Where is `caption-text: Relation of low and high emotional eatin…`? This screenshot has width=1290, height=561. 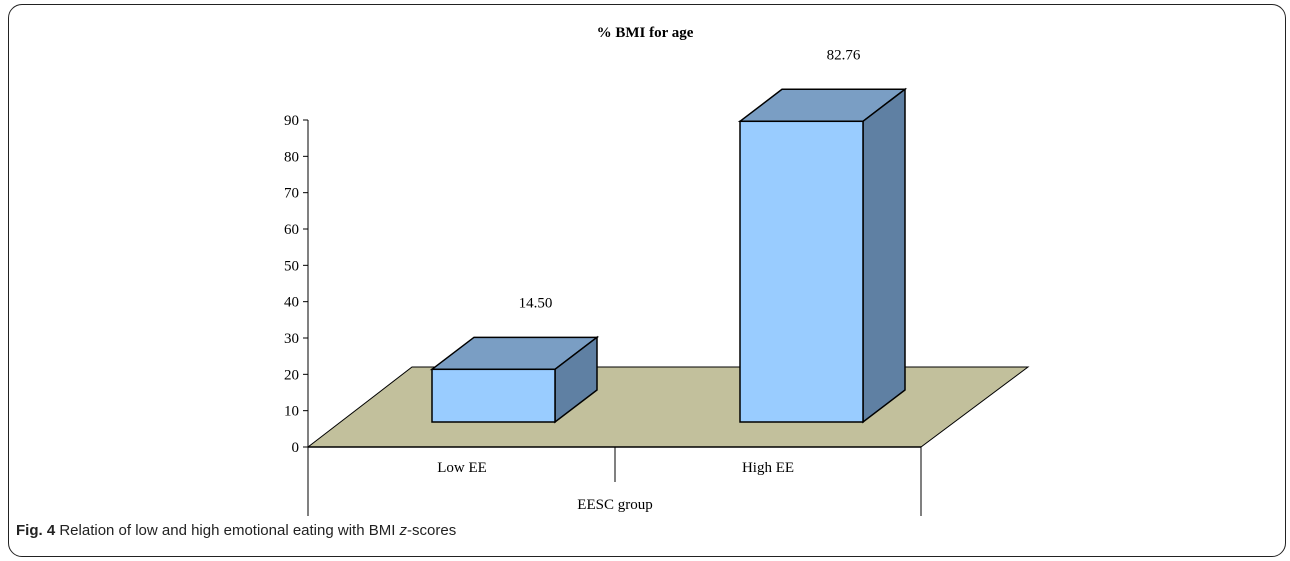 caption-text: Relation of low and high emotional eatin… is located at coordinates (229, 530).